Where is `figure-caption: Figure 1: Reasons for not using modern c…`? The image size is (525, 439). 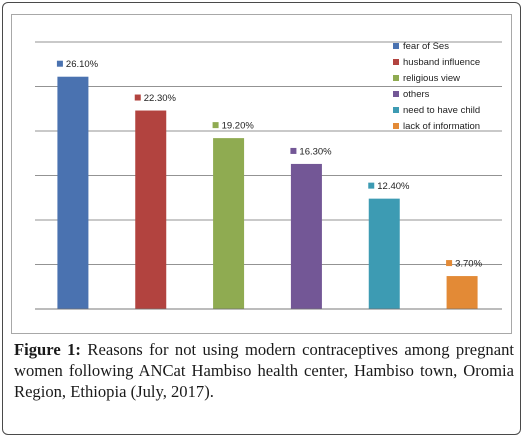
figure-caption: Figure 1: Reasons for not using modern c… is located at coordinates (264, 370).